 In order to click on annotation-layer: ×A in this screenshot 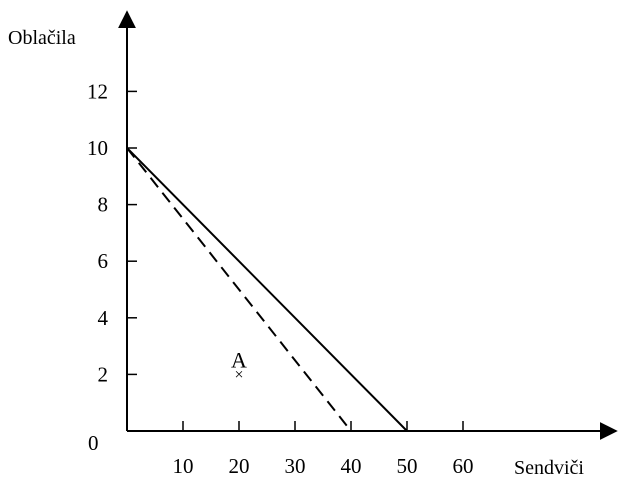, I will do `click(239, 365)`.